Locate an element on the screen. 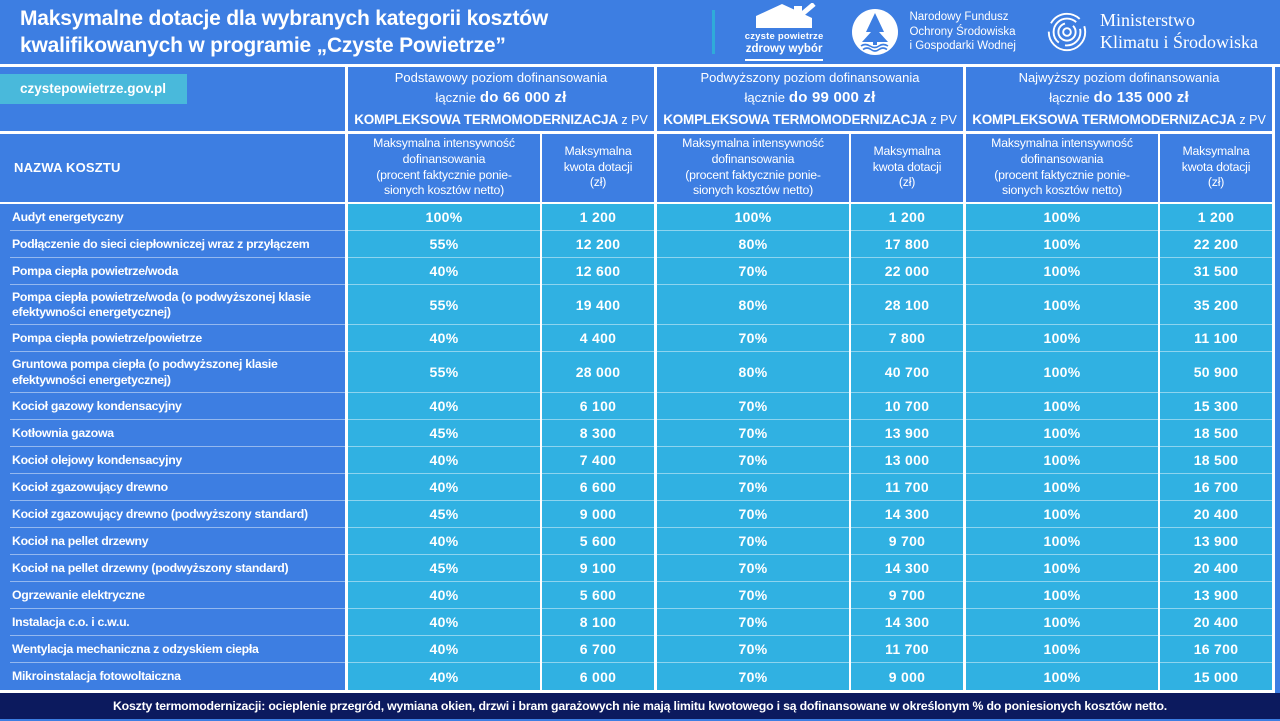 The image size is (1280, 721). cp-logo-line1: czyste powietrze is located at coordinates (784, 36).